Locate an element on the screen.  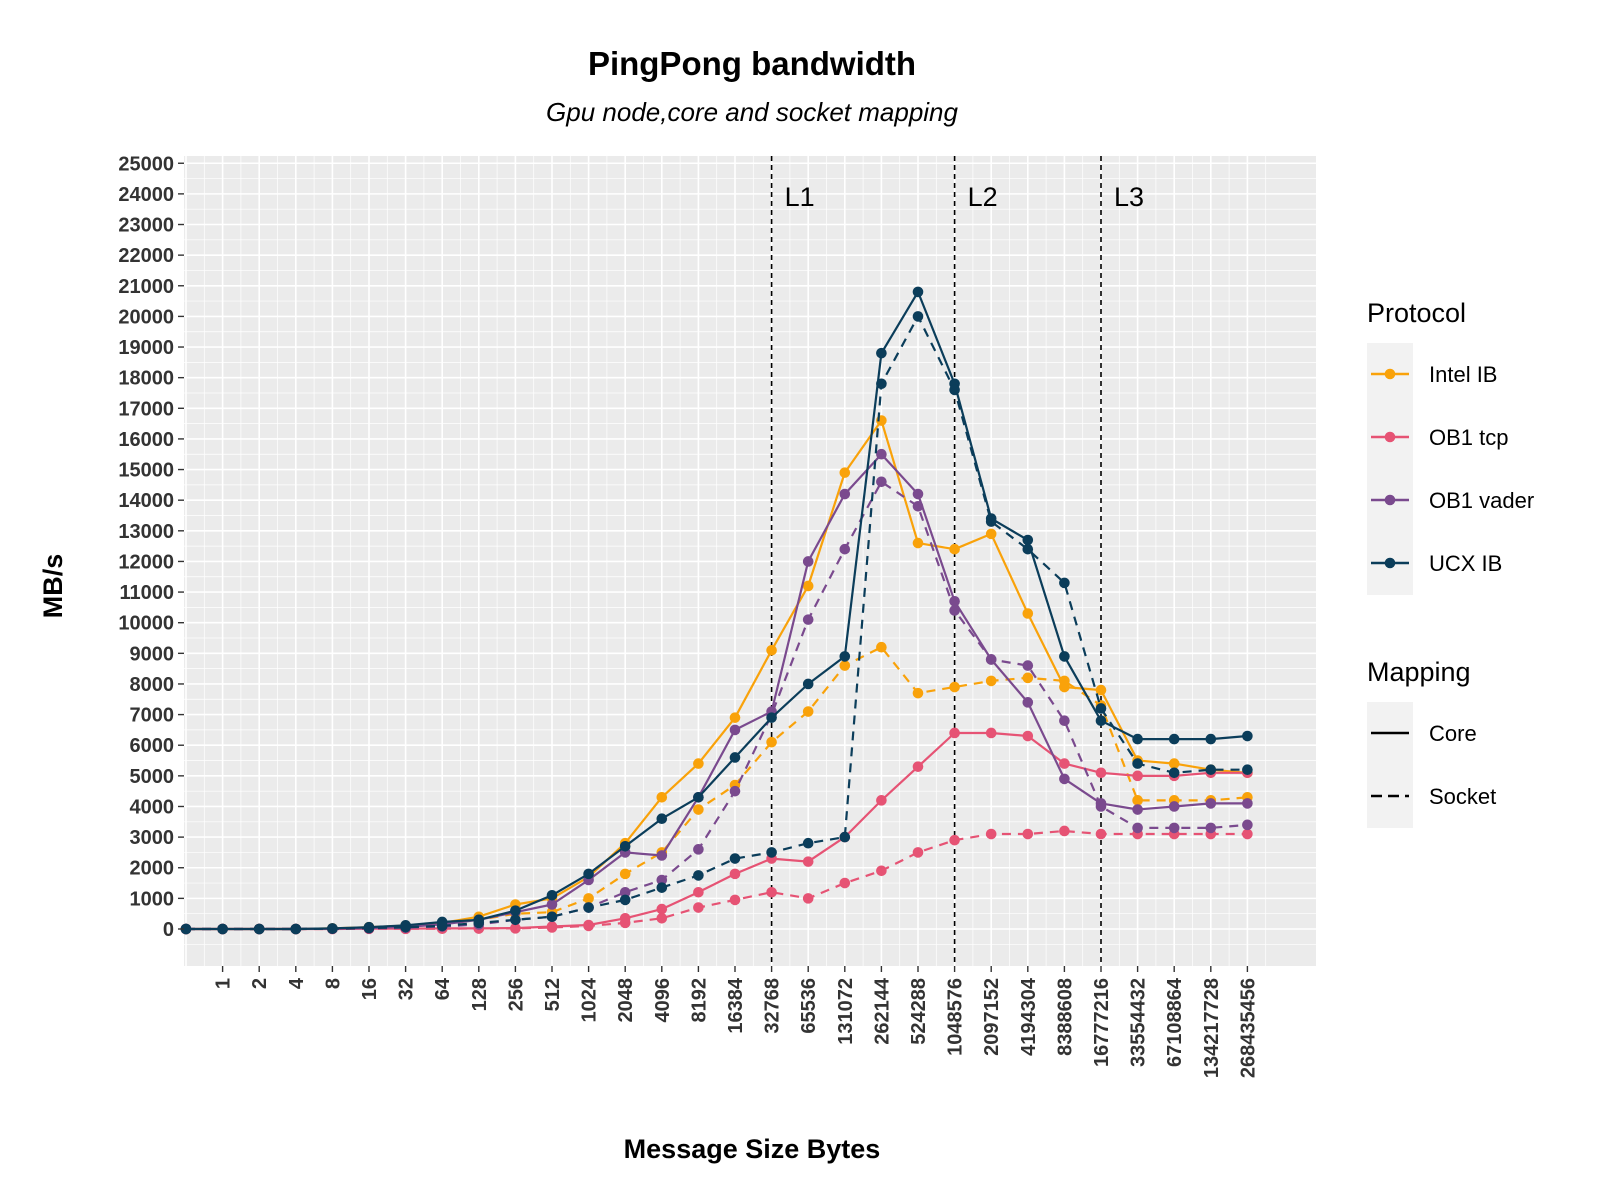
x-tick-label: 1024 is located at coordinates (590, 999).